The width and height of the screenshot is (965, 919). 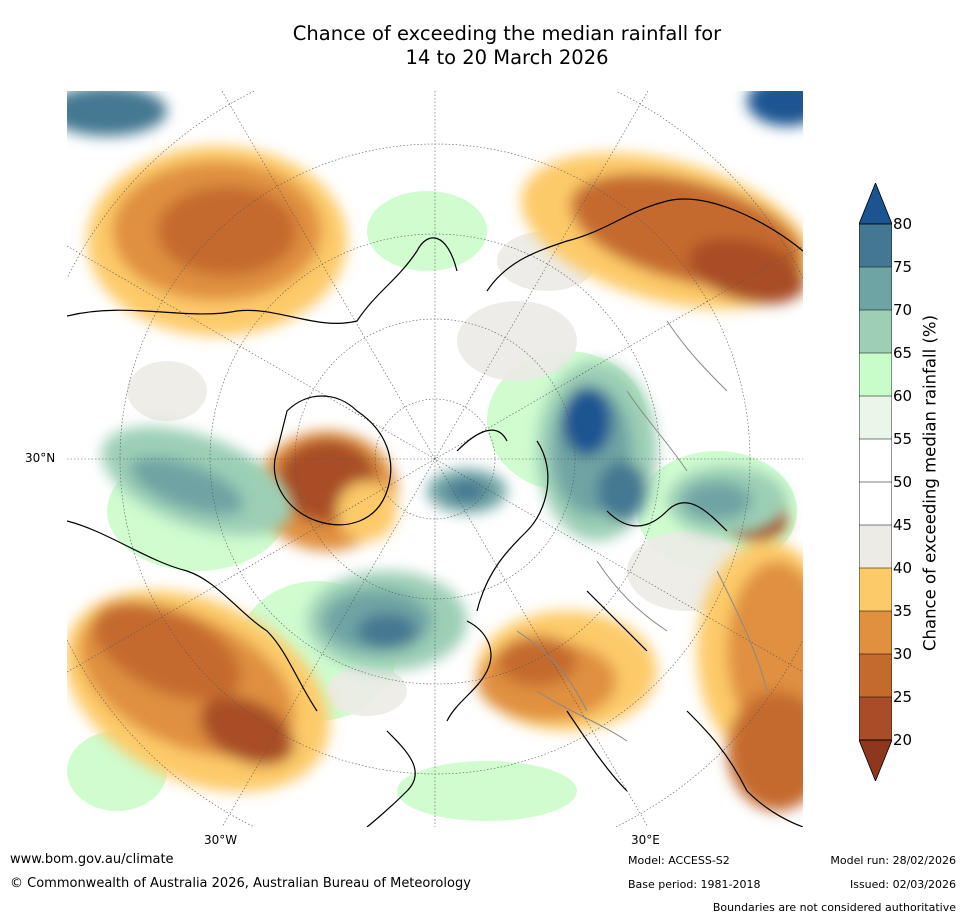 I want to click on colorbar-tick-20: 20, so click(x=903, y=740).